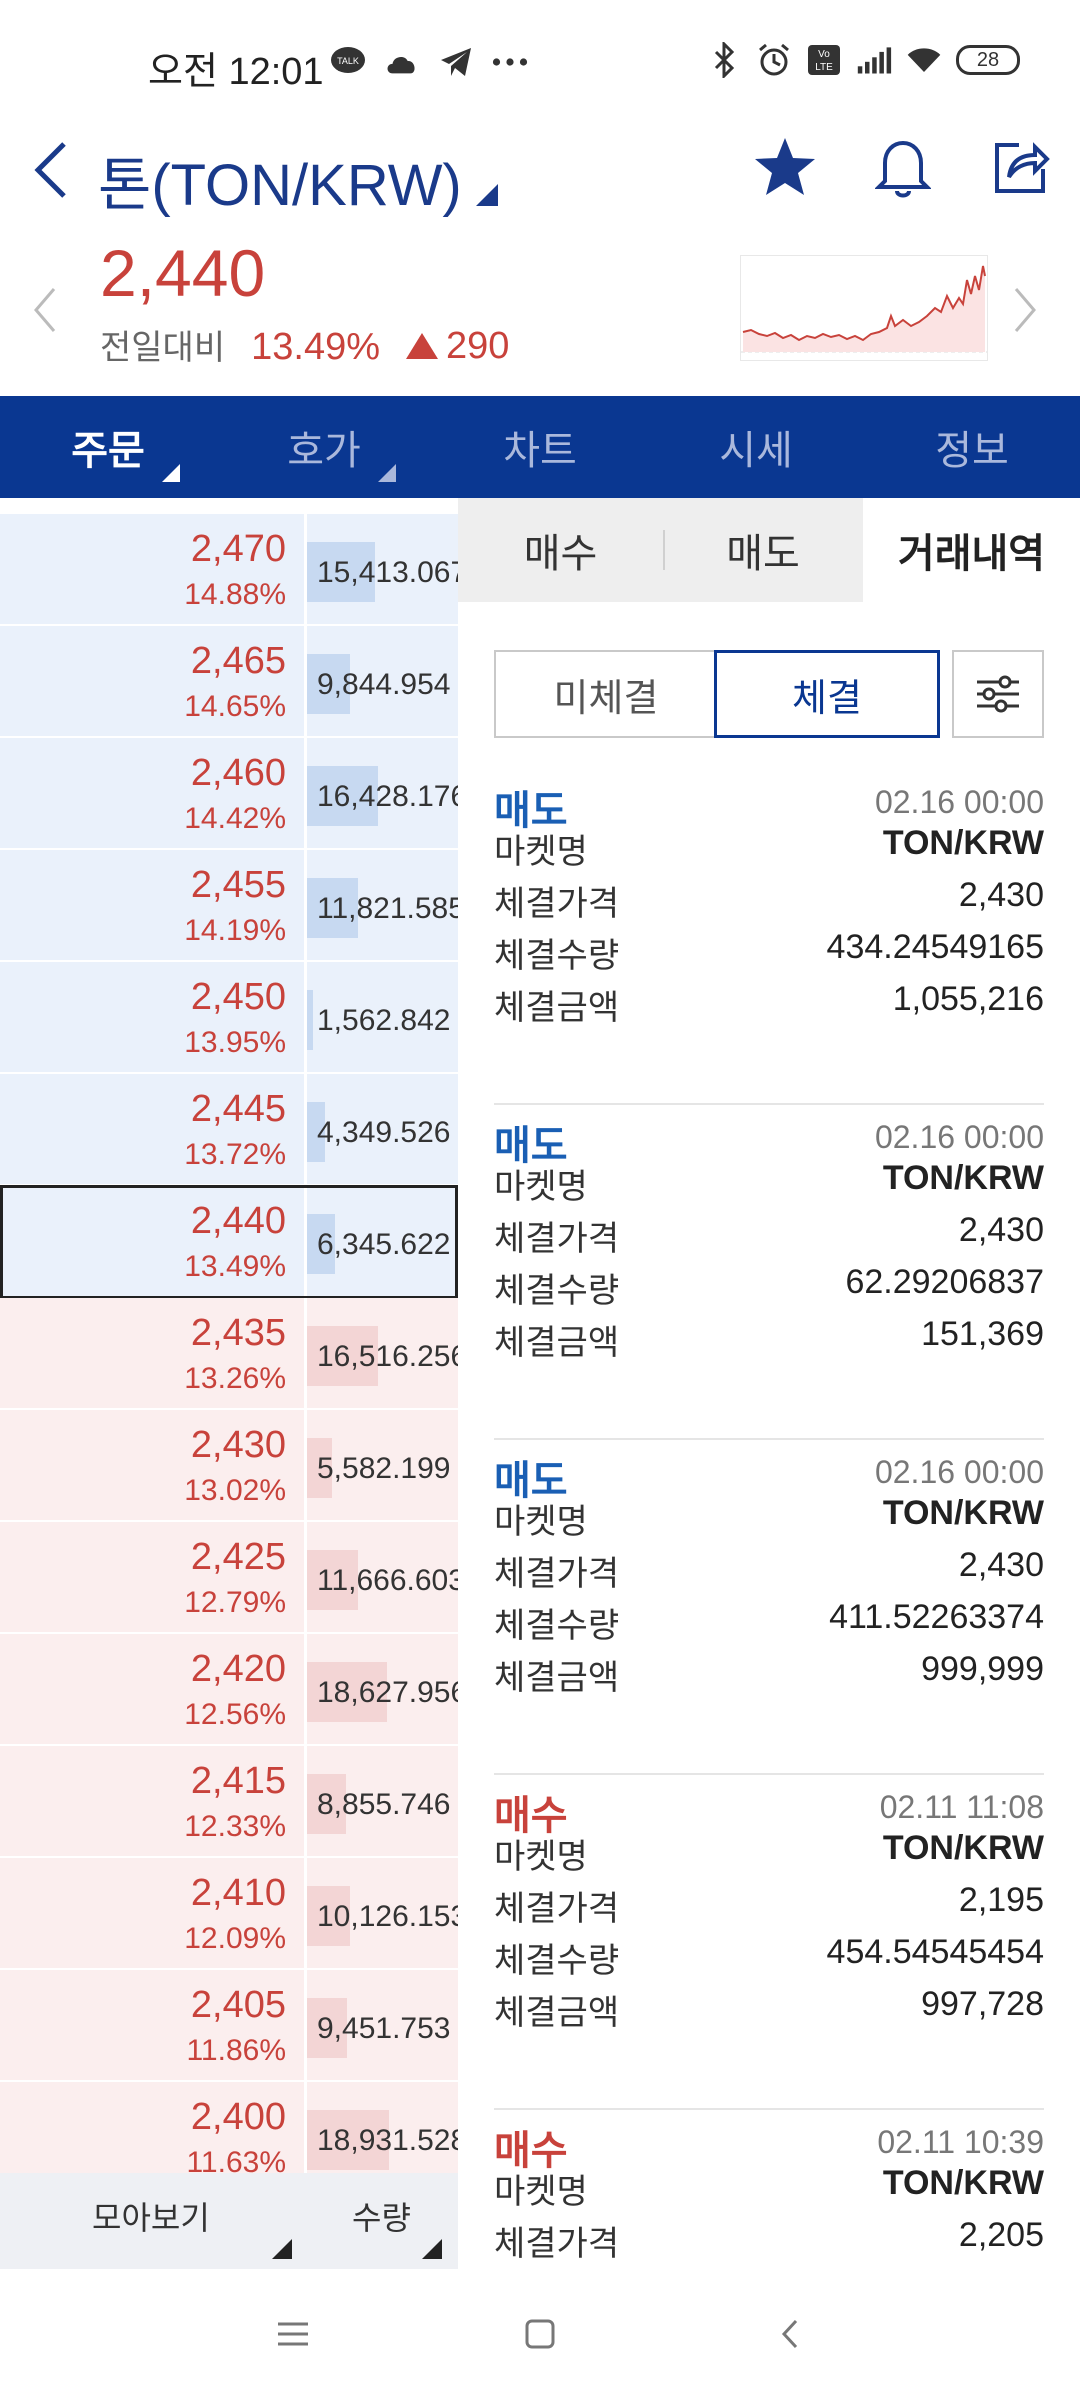 The height and width of the screenshot is (2400, 1080). Describe the element at coordinates (298, 180) in the screenshot. I see `coin-selector: 톤(TON/KRW)` at that location.